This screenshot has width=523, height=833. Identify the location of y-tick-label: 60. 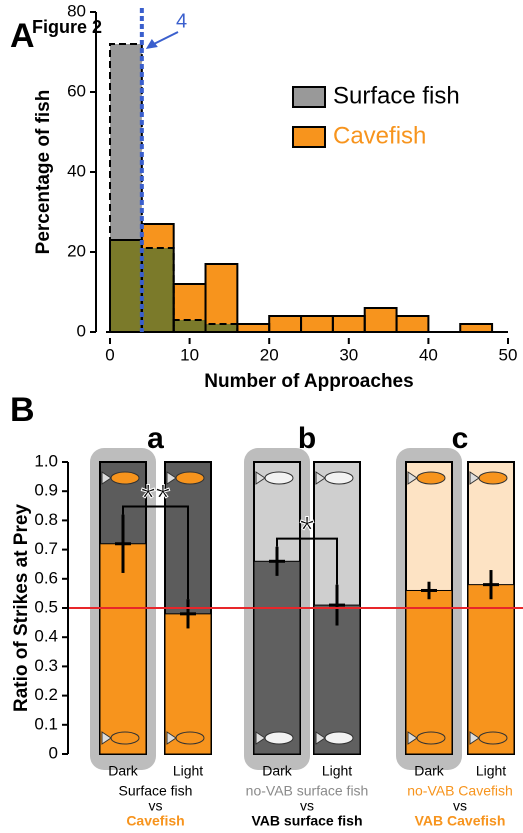
(76, 90).